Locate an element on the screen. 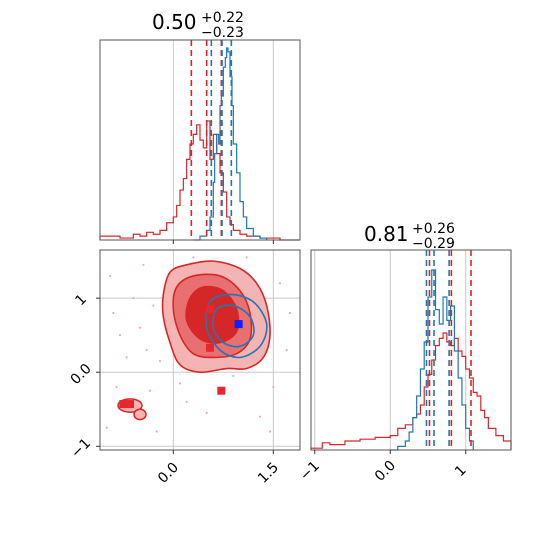 This screenshot has height=550, width=550. title-param-1-median: 0.50 is located at coordinates (174, 22).